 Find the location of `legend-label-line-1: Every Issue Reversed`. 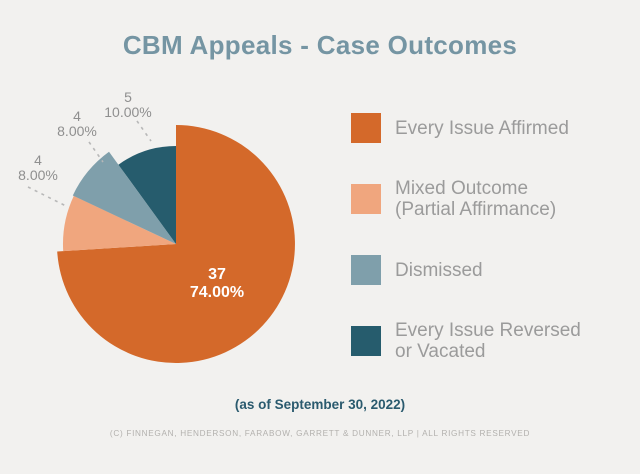

legend-label-line-1: Every Issue Reversed is located at coordinates (488, 330).